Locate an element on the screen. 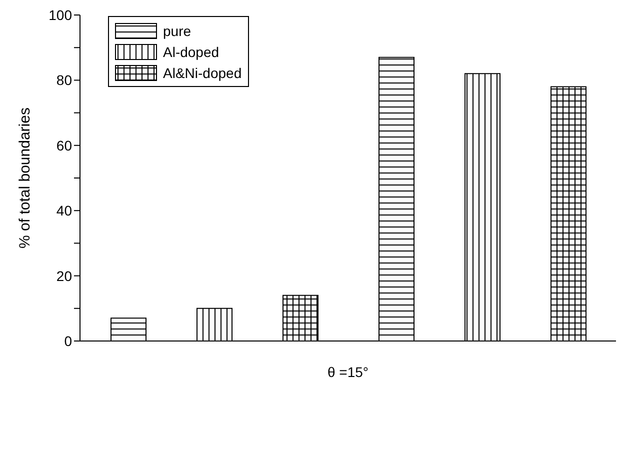 The height and width of the screenshot is (470, 624). y-tick-label: 40 is located at coordinates (64, 210).